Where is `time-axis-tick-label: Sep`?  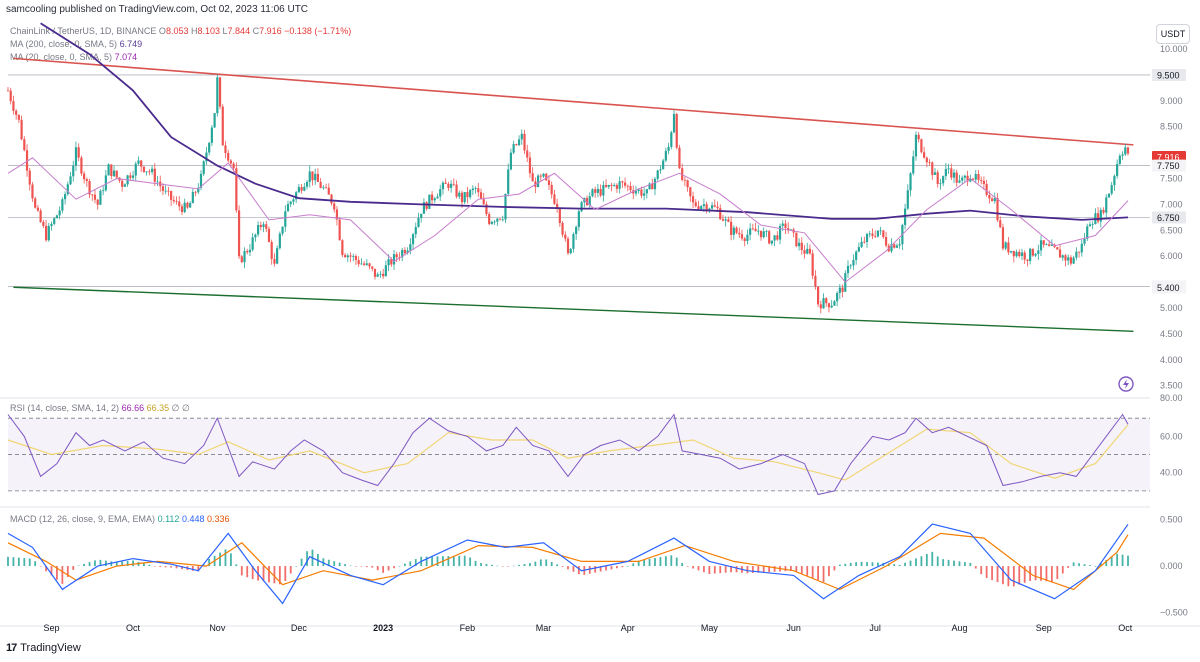
time-axis-tick-label: Sep is located at coordinates (51, 628).